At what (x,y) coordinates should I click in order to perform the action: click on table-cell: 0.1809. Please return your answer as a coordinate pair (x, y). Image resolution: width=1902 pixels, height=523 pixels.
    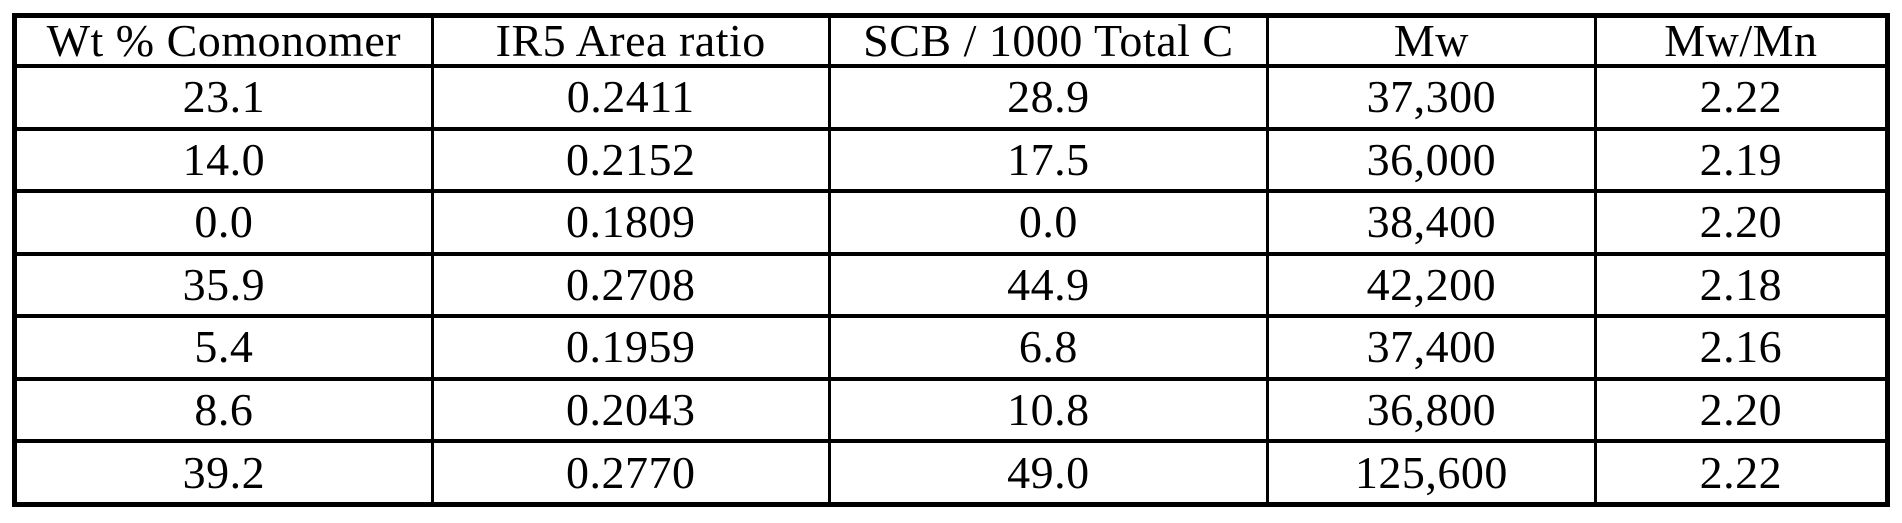
    Looking at the image, I should click on (630, 222).